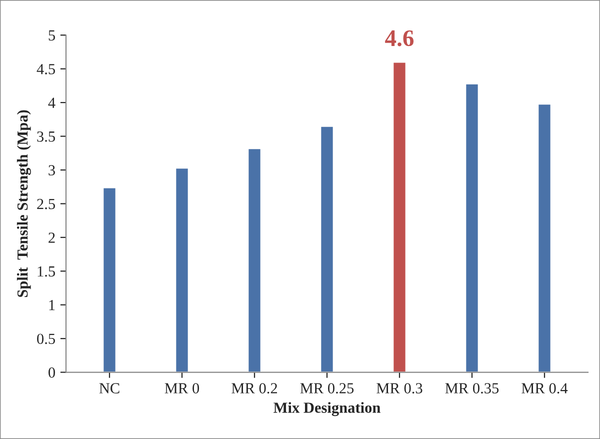  What do you see at coordinates (51, 237) in the screenshot?
I see `y-tick-label: 2` at bounding box center [51, 237].